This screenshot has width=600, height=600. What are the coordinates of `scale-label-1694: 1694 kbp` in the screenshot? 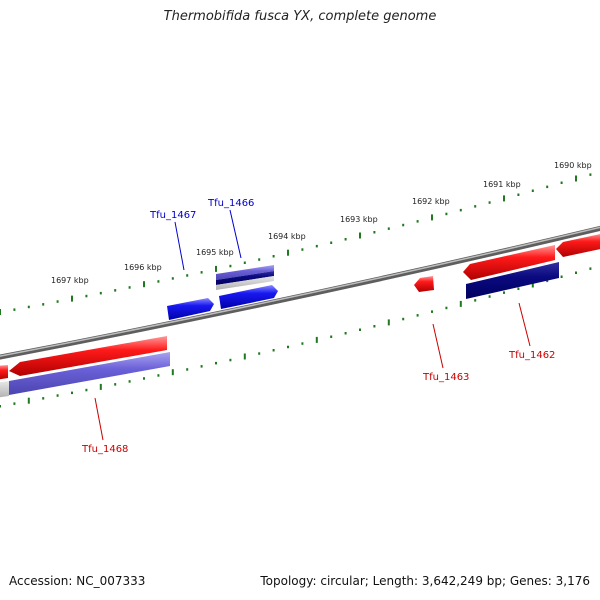 It's located at (287, 236).